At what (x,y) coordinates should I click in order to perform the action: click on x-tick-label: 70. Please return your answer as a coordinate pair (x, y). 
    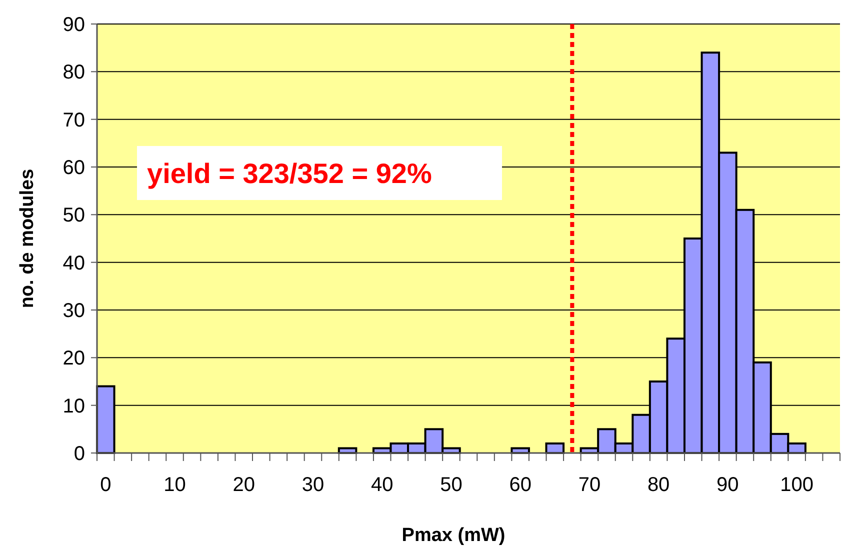
    Looking at the image, I should click on (589, 485).